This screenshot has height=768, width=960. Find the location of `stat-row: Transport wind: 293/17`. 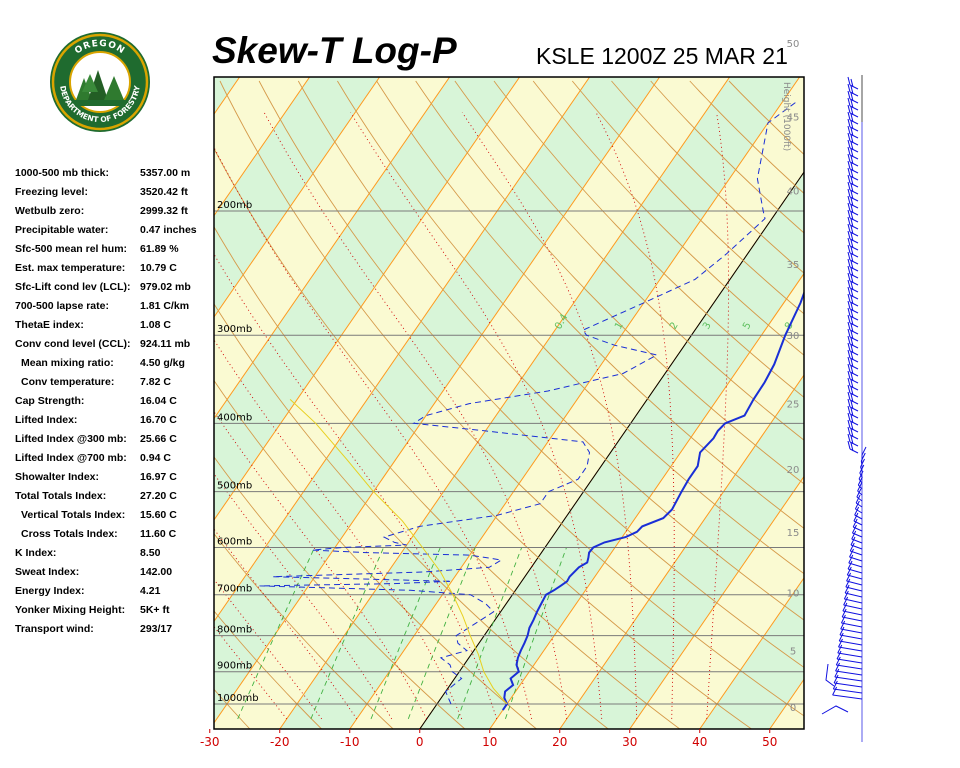

stat-row: Transport wind: 293/17 is located at coordinates (115, 632).